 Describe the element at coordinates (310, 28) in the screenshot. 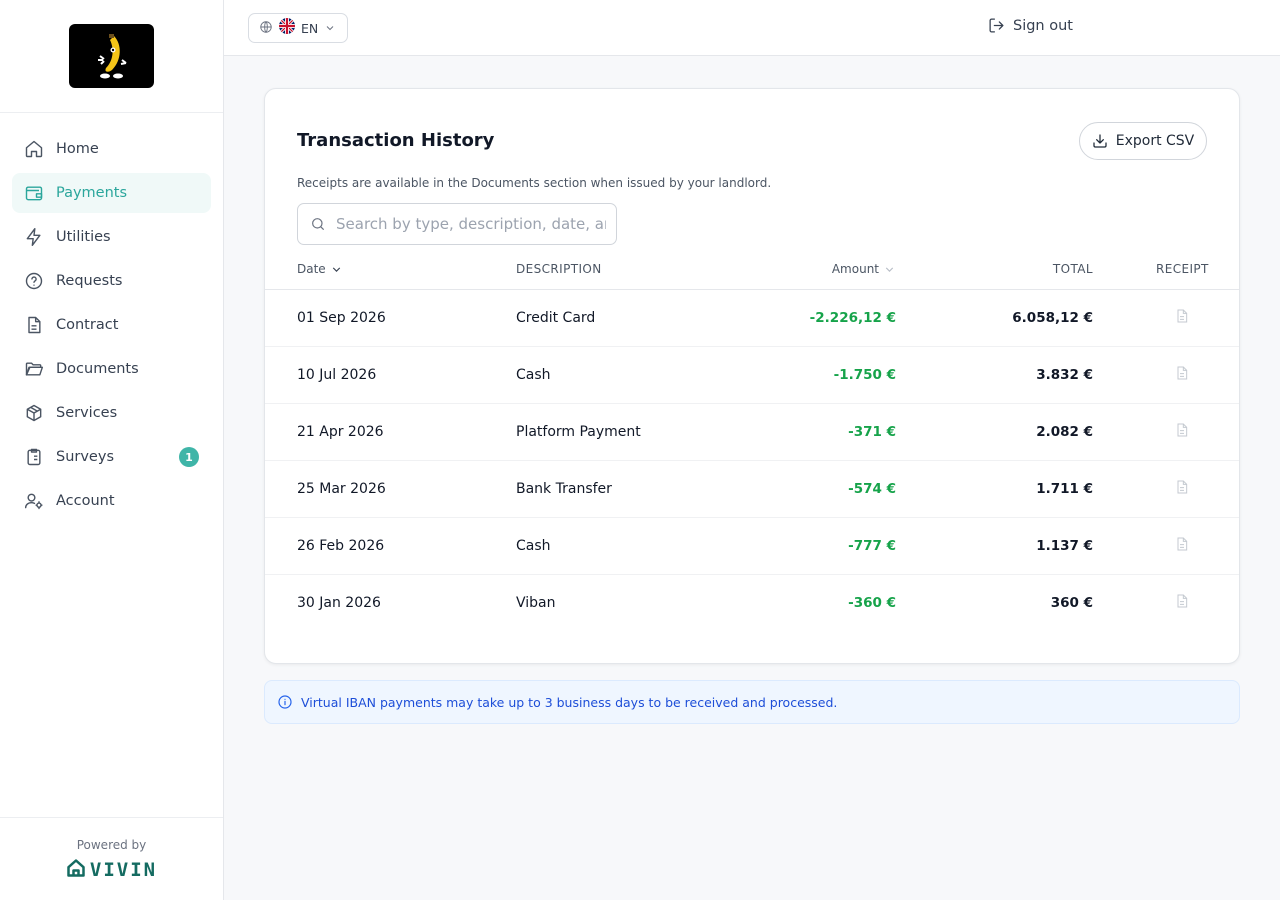

I see `language-code: EN` at that location.